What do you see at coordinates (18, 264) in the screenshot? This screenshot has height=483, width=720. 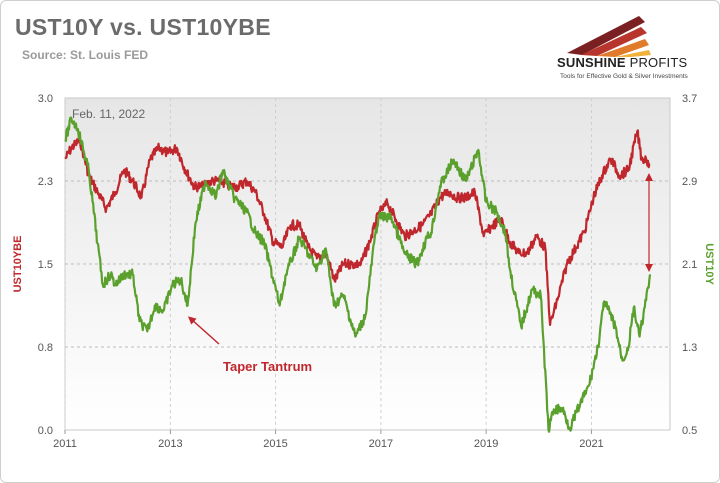 I see `y-left-axis-title: UST10YBE` at bounding box center [18, 264].